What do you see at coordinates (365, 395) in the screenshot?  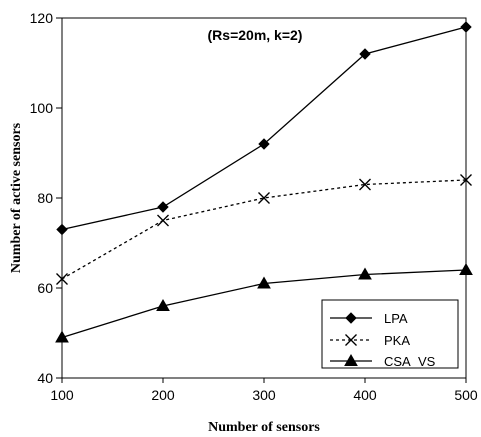 I see `x-tick-label: 400` at bounding box center [365, 395].